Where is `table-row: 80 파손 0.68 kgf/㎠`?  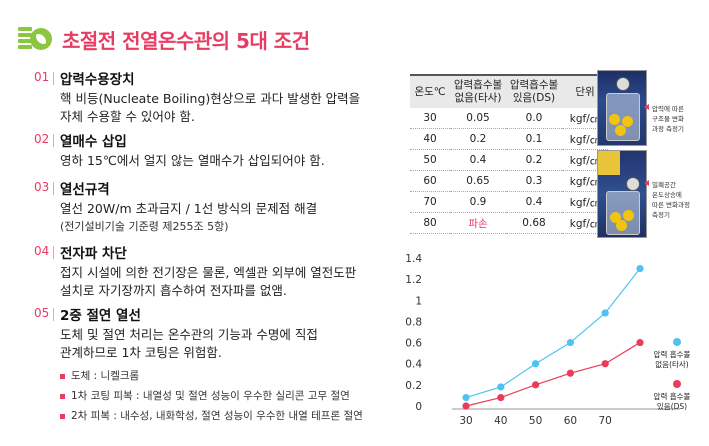
table-row: 80 파손 0.68 kgf/㎠ is located at coordinates (509, 223).